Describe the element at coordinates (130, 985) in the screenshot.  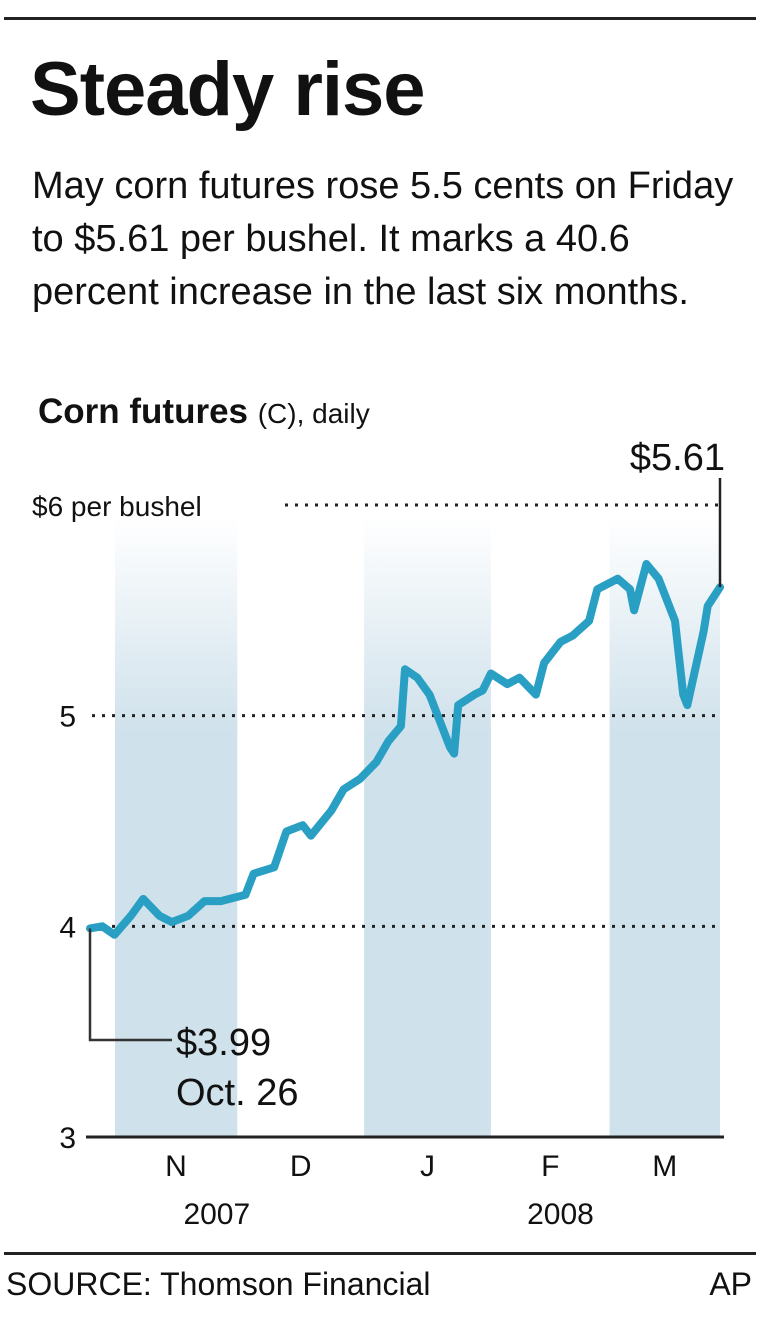
I see `start-leader-line` at that location.